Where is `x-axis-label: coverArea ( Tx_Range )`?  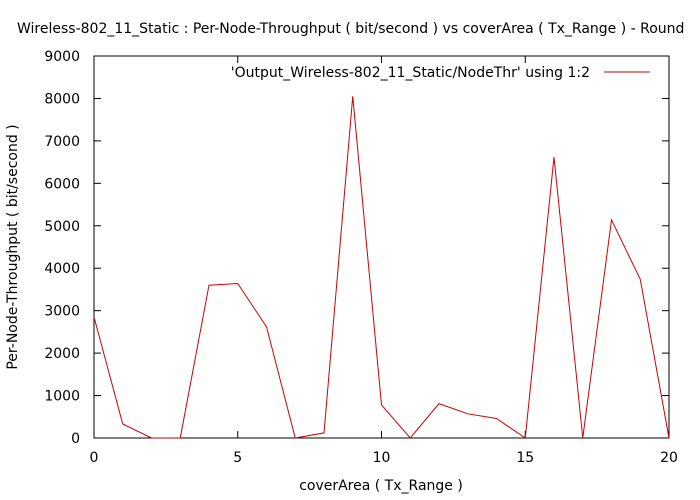 x-axis-label: coverArea ( Tx_Range ) is located at coordinates (381, 486).